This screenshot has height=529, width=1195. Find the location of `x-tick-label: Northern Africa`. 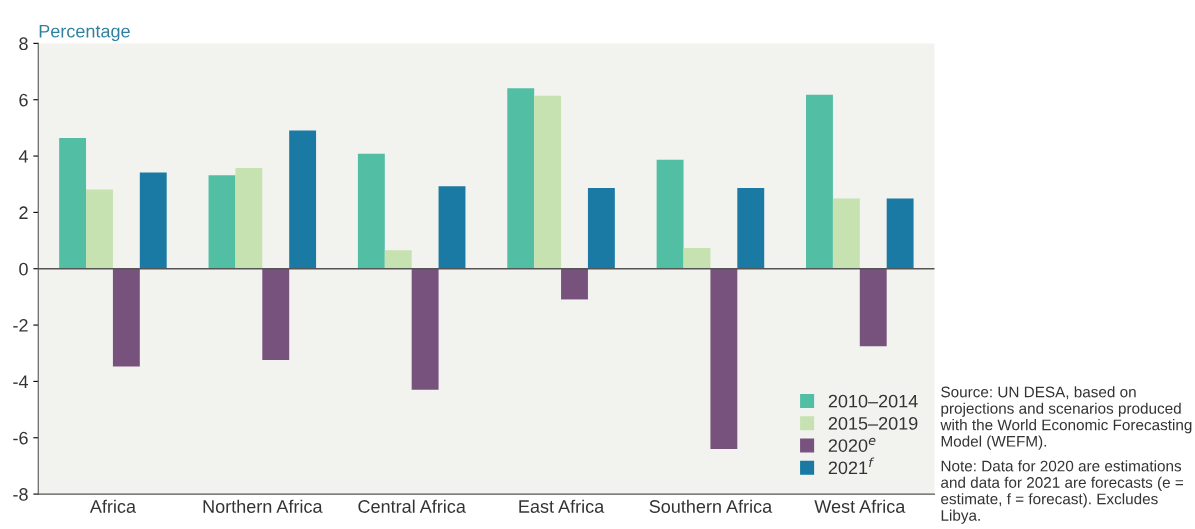

x-tick-label: Northern Africa is located at coordinates (263, 506).